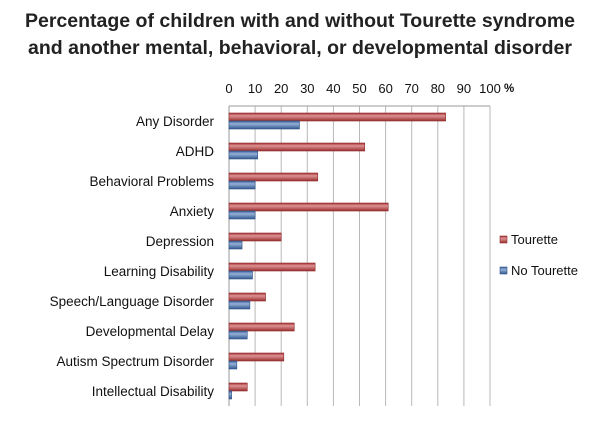 The height and width of the screenshot is (425, 600). Describe the element at coordinates (503, 270) in the screenshot. I see `legend-swatch-no-tourette` at that location.